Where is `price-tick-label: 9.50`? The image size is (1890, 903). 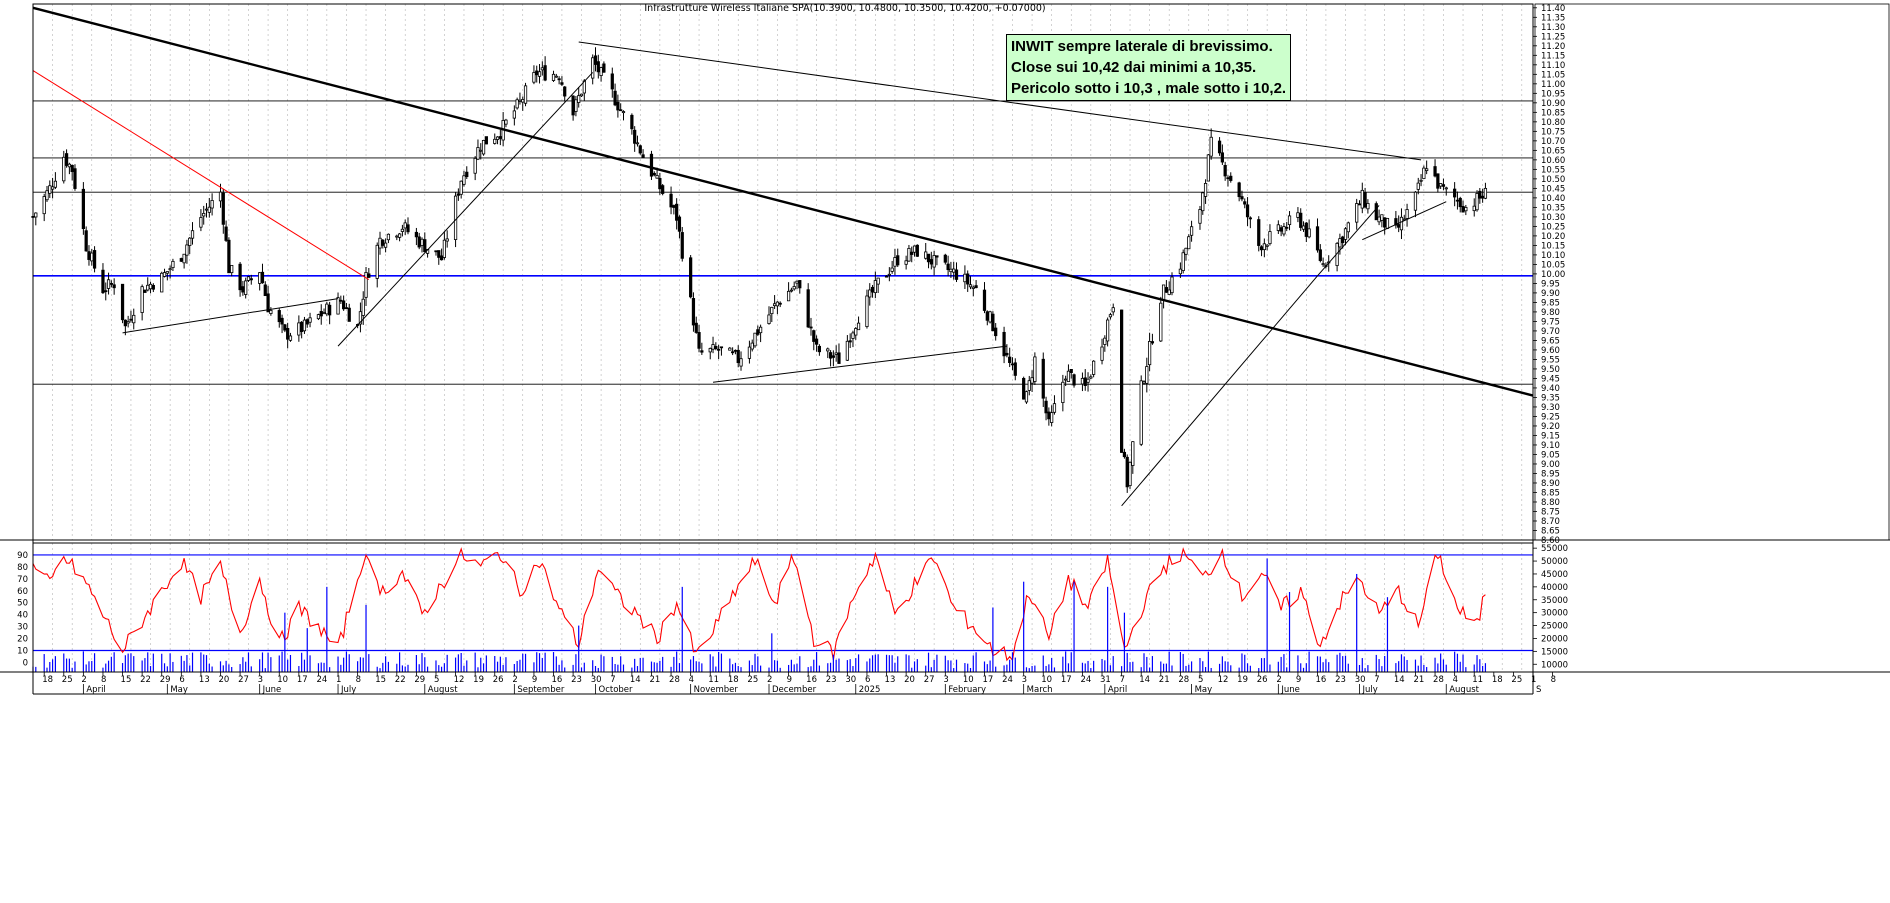 price-tick-label: 9.50 is located at coordinates (1550, 370).